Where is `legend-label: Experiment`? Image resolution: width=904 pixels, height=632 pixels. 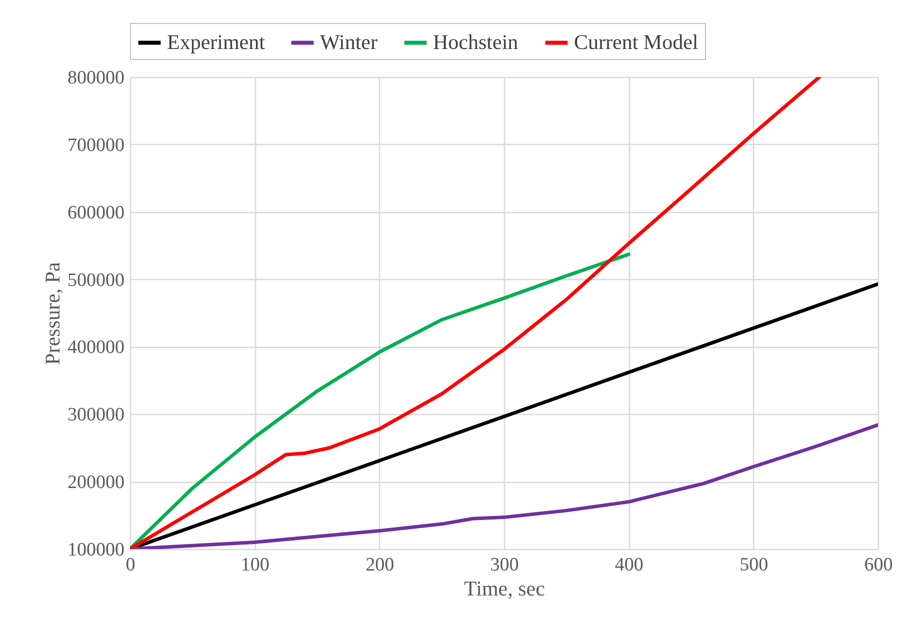
legend-label: Experiment is located at coordinates (216, 42).